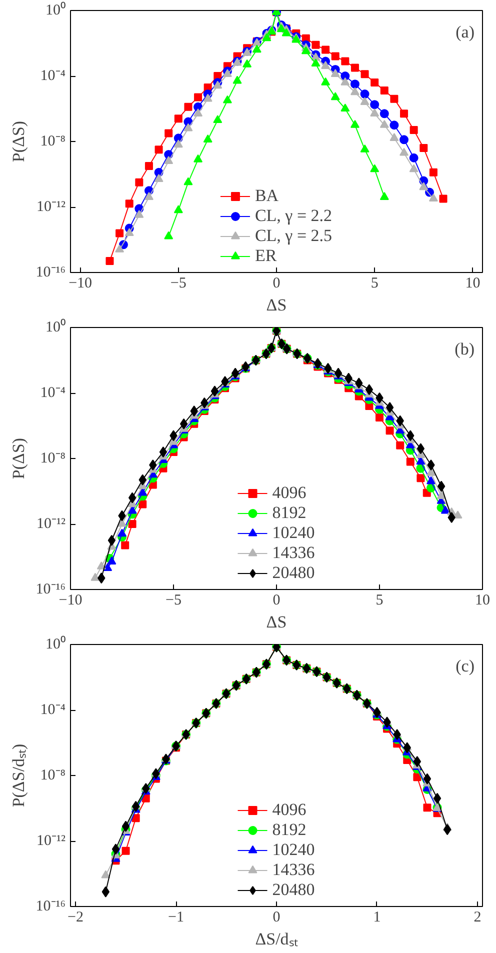  What do you see at coordinates (76, 918) in the screenshot?
I see `x-tick-label: −2` at bounding box center [76, 918].